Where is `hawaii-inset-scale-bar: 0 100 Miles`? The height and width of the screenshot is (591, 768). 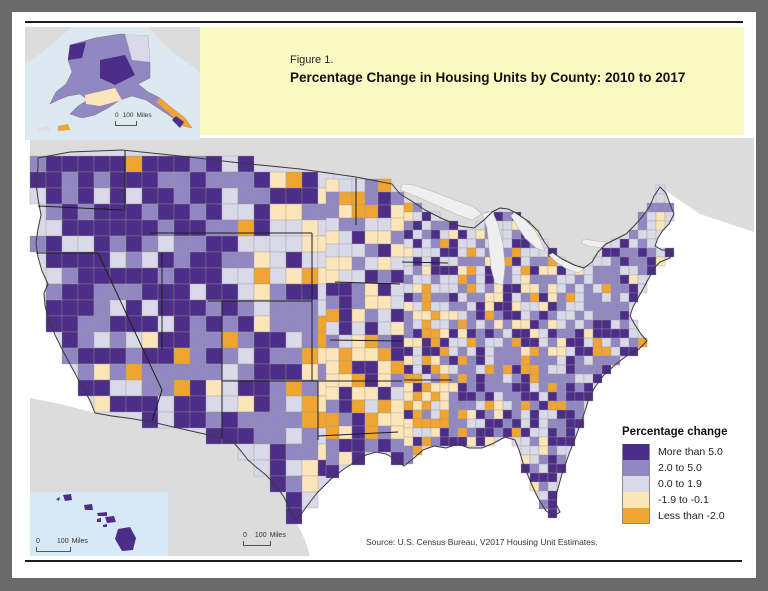 hawaii-inset-scale-bar: 0 100 Miles is located at coordinates (62, 545).